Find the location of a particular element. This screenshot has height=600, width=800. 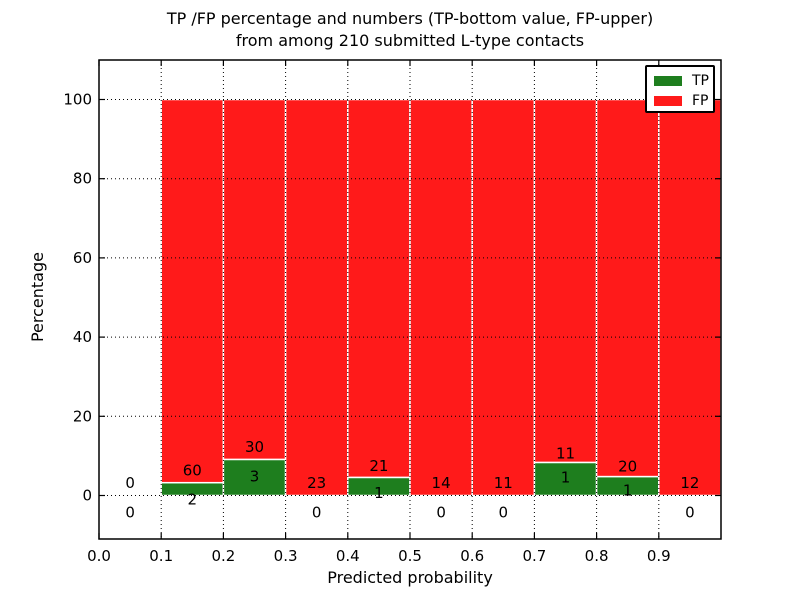

tp-count-label: 3 is located at coordinates (255, 476).